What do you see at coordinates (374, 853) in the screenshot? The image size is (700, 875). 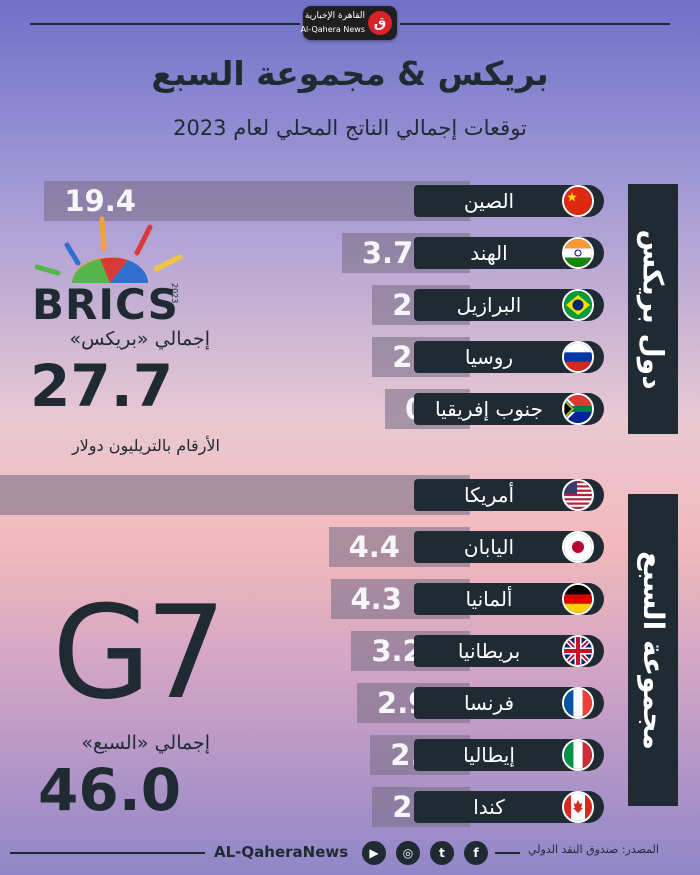 I see `youtube-icon: ▶` at bounding box center [374, 853].